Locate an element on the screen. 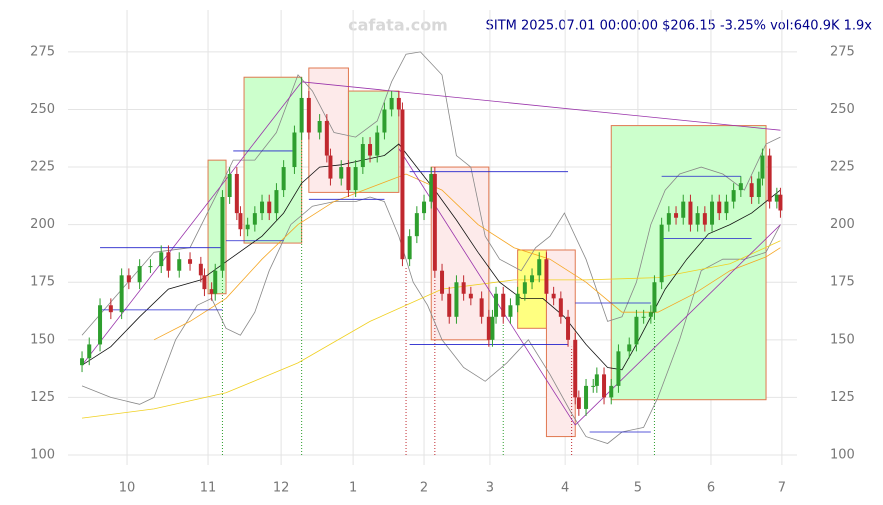 This screenshot has height=505, width=883. x-tick-label: 12 is located at coordinates (281, 488).